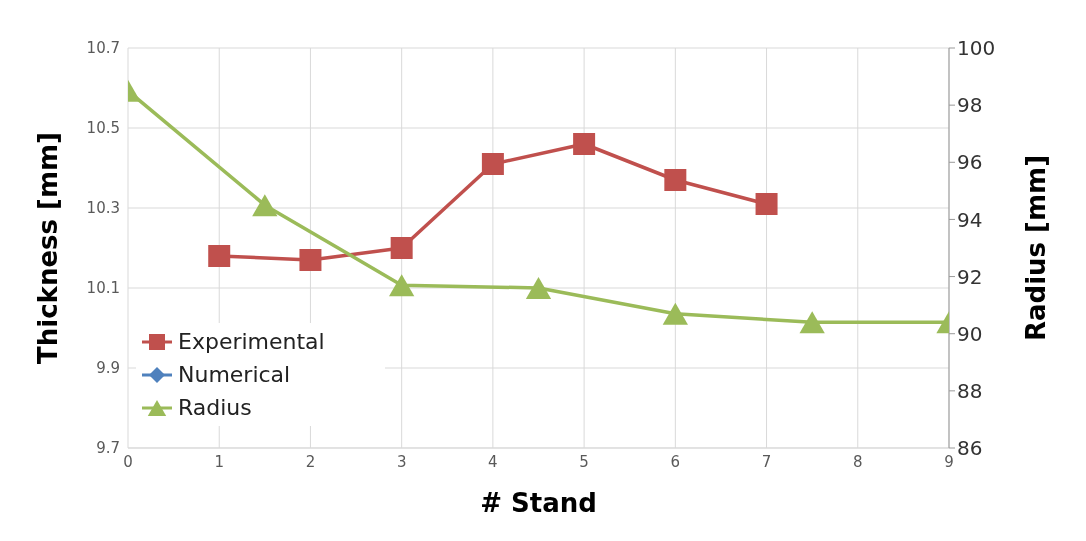  I want to click on legend-label: Experimental, so click(251, 341).